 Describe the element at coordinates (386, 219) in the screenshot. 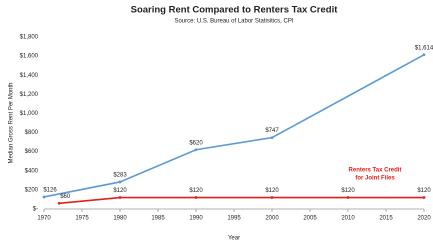

I see `x-tick-label: 2015` at that location.